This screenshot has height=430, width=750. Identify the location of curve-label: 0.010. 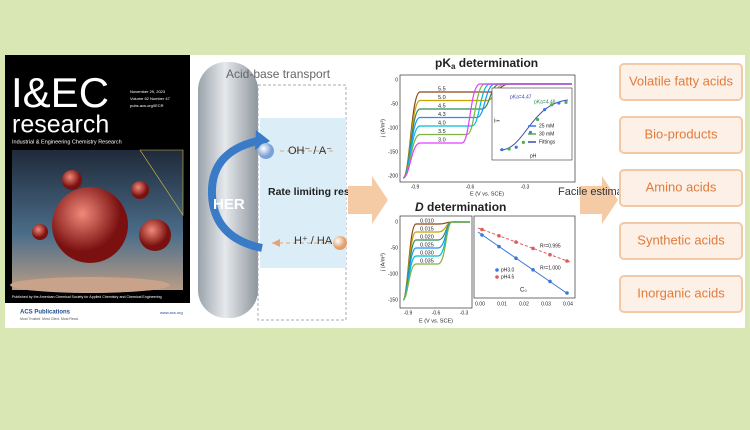
(427, 221).